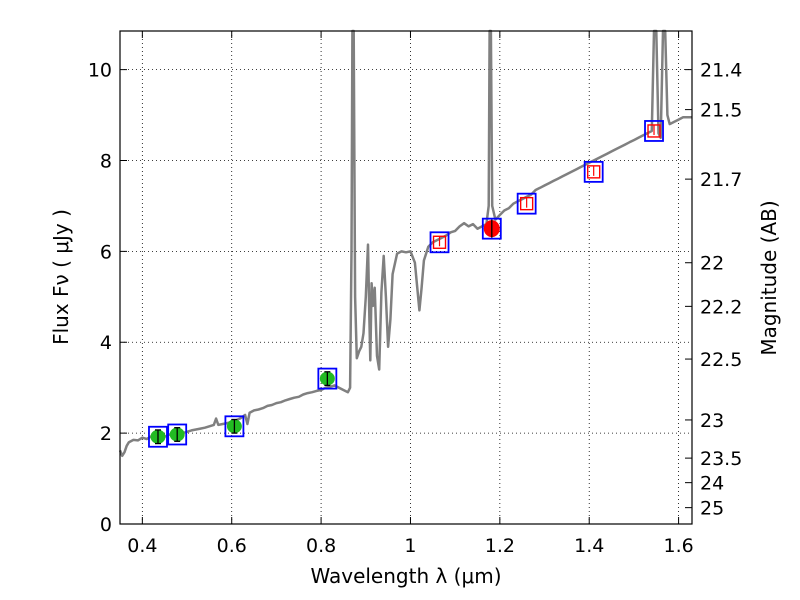  What do you see at coordinates (410, 546) in the screenshot?
I see `x-tick-label: 1` at bounding box center [410, 546].